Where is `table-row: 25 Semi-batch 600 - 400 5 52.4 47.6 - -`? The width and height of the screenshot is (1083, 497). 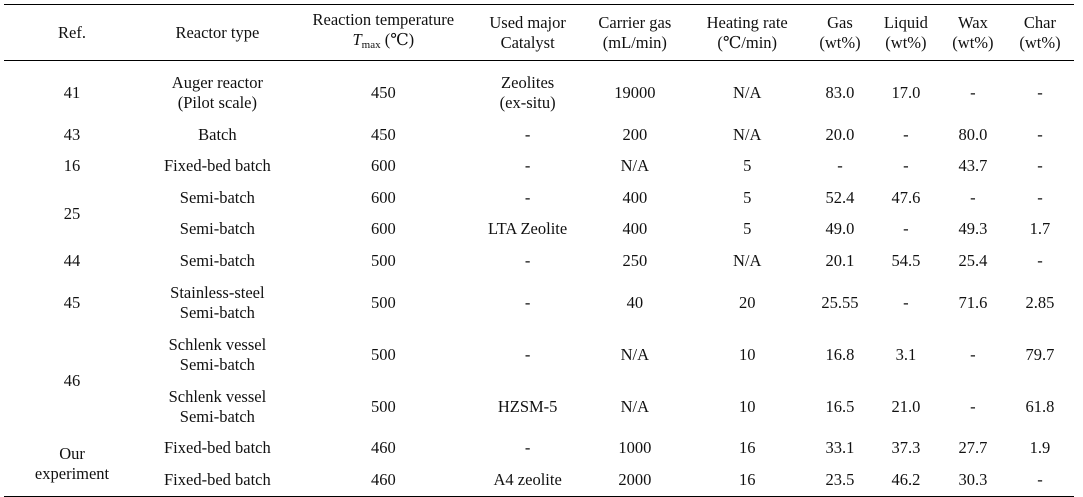 table-row: 25 Semi-batch 600 - 400 5 52.4 47.6 - - is located at coordinates (539, 202).